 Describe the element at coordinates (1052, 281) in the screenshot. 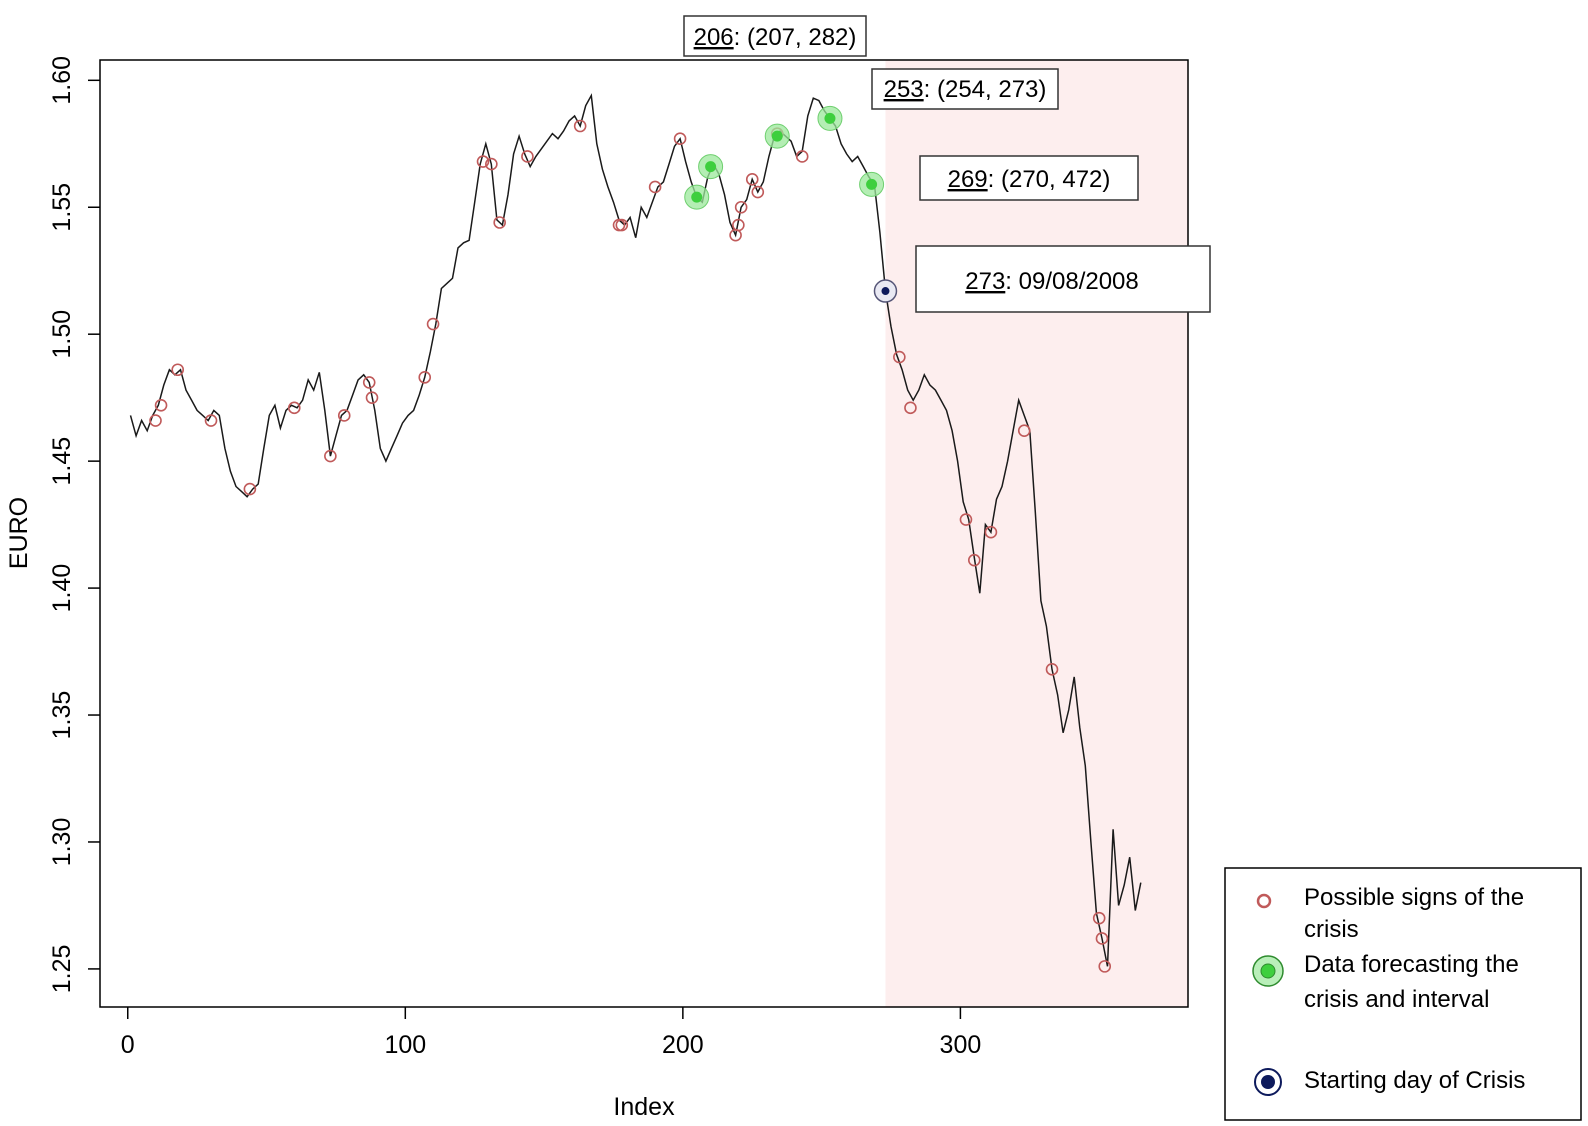

I see `svg-text: 273: 09/08/2008` at that location.